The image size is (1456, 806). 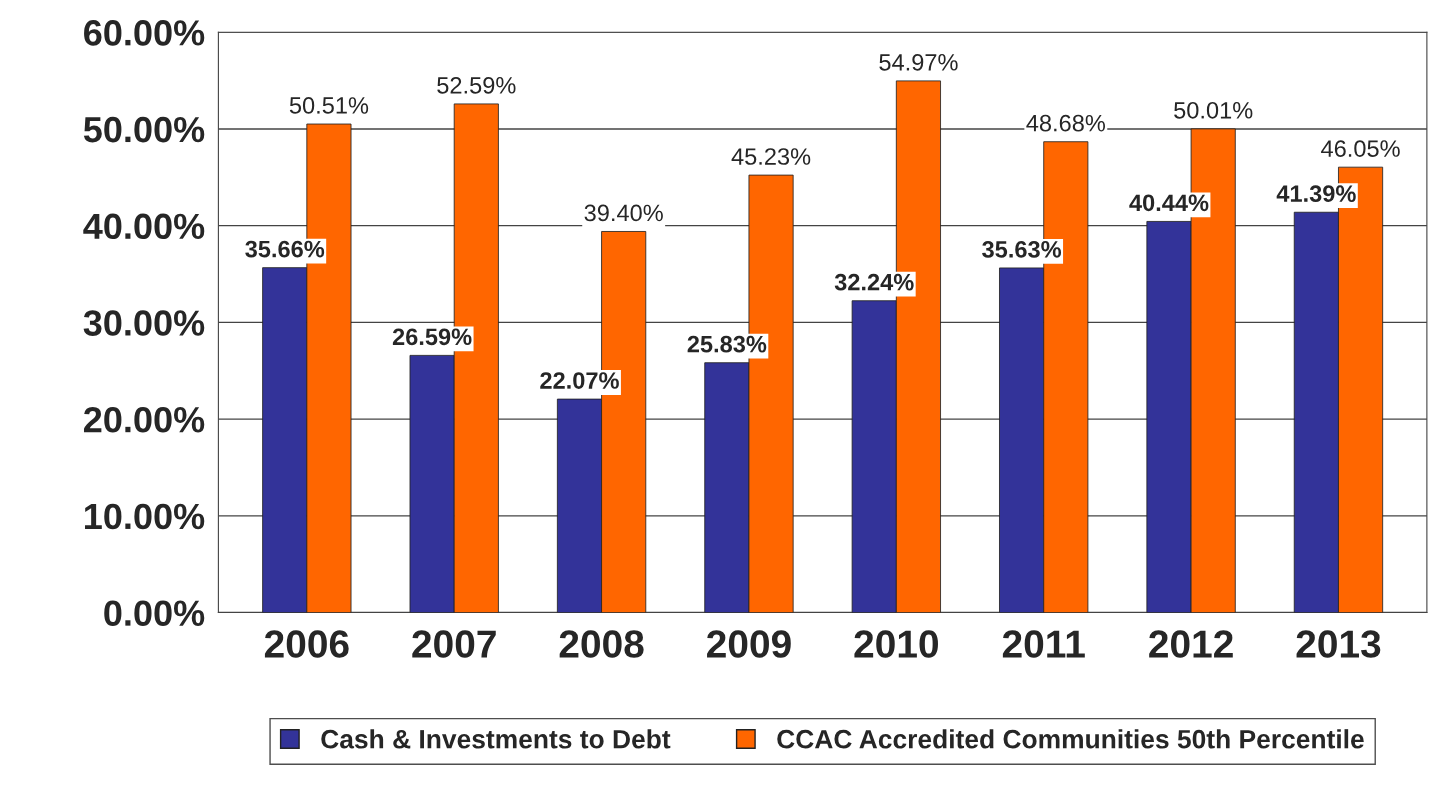 What do you see at coordinates (432, 337) in the screenshot?
I see `data-label: 26.59%` at bounding box center [432, 337].